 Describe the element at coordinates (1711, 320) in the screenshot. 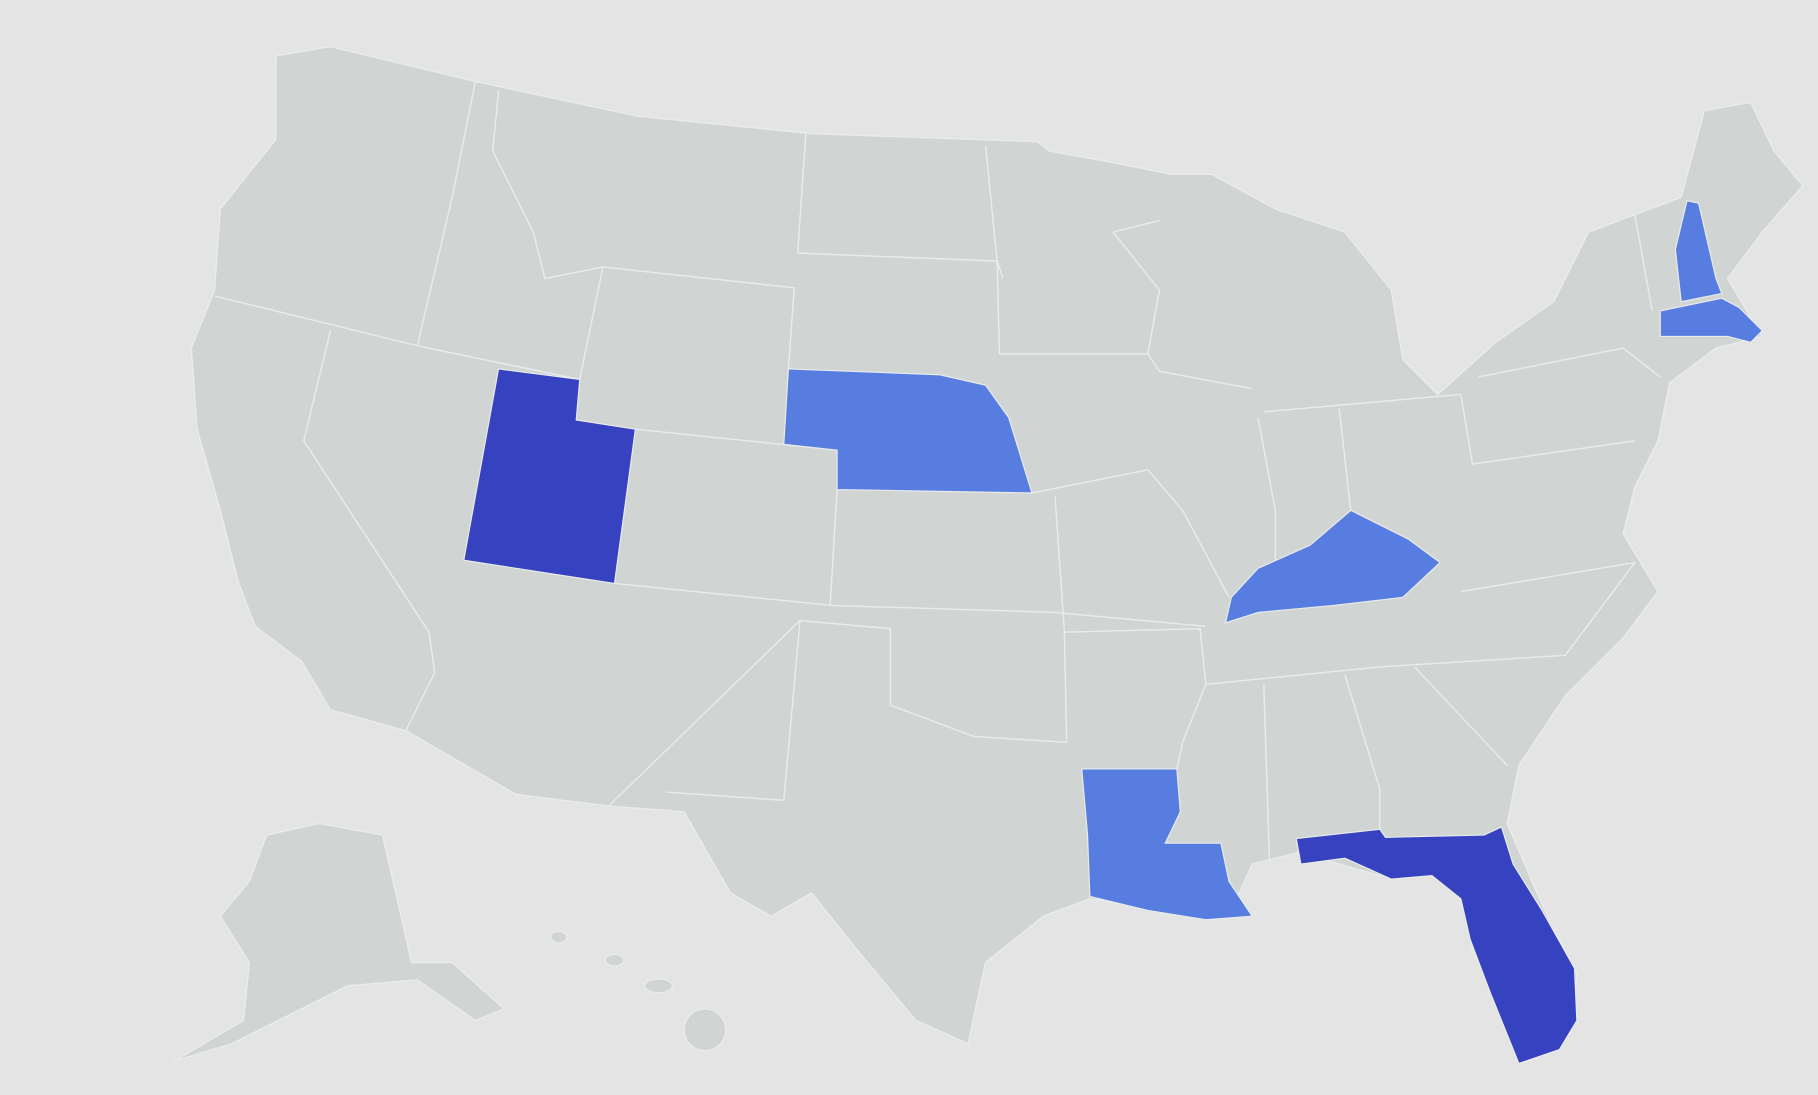

I see `massachusetts` at that location.